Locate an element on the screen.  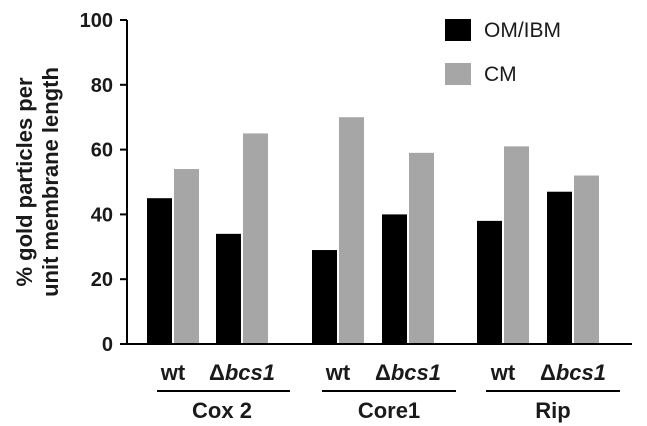
y-tick-label: 80 is located at coordinates (102, 86).